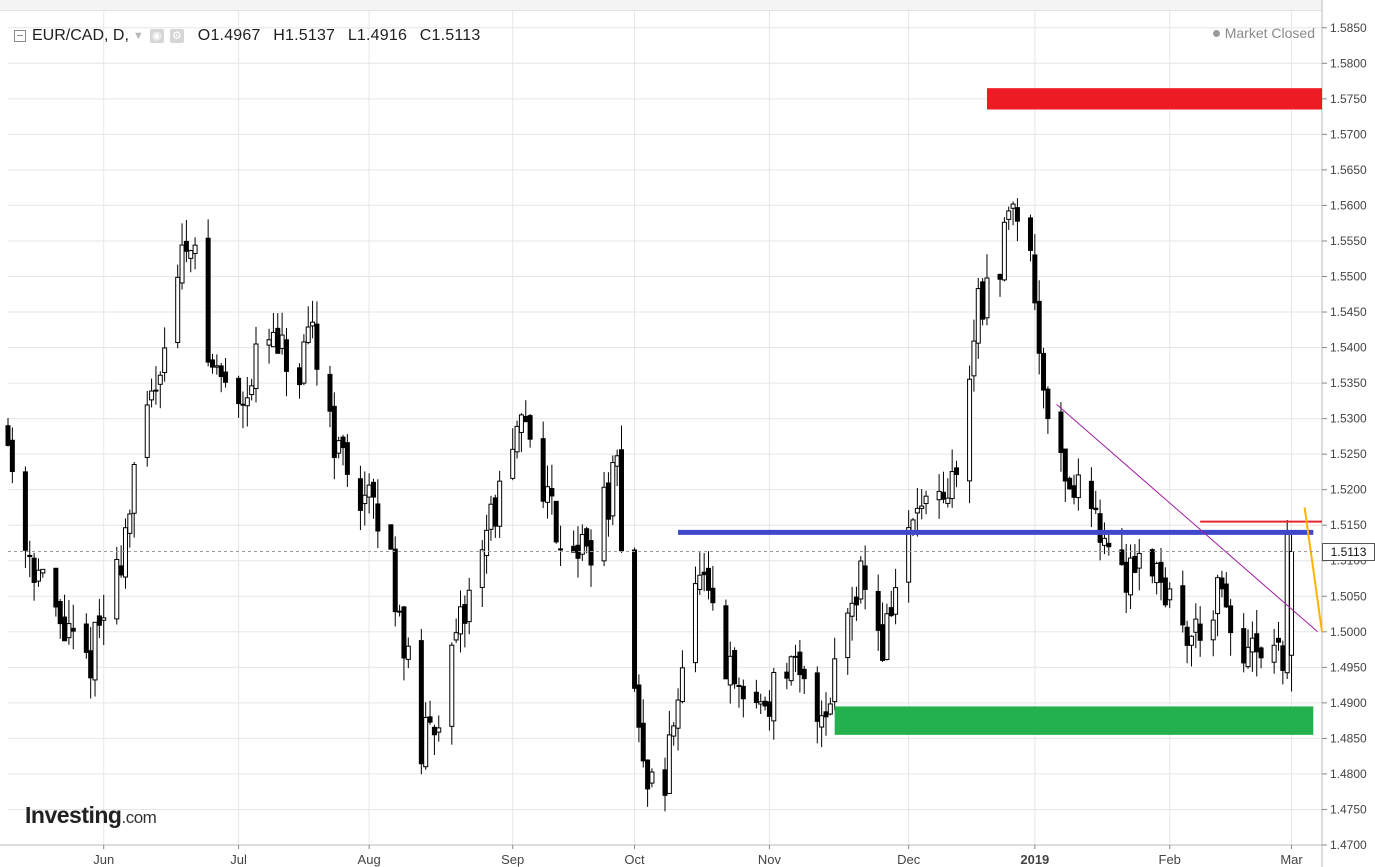 The width and height of the screenshot is (1375, 867). I want to click on y-tick-label: 1.5300, so click(1348, 419).